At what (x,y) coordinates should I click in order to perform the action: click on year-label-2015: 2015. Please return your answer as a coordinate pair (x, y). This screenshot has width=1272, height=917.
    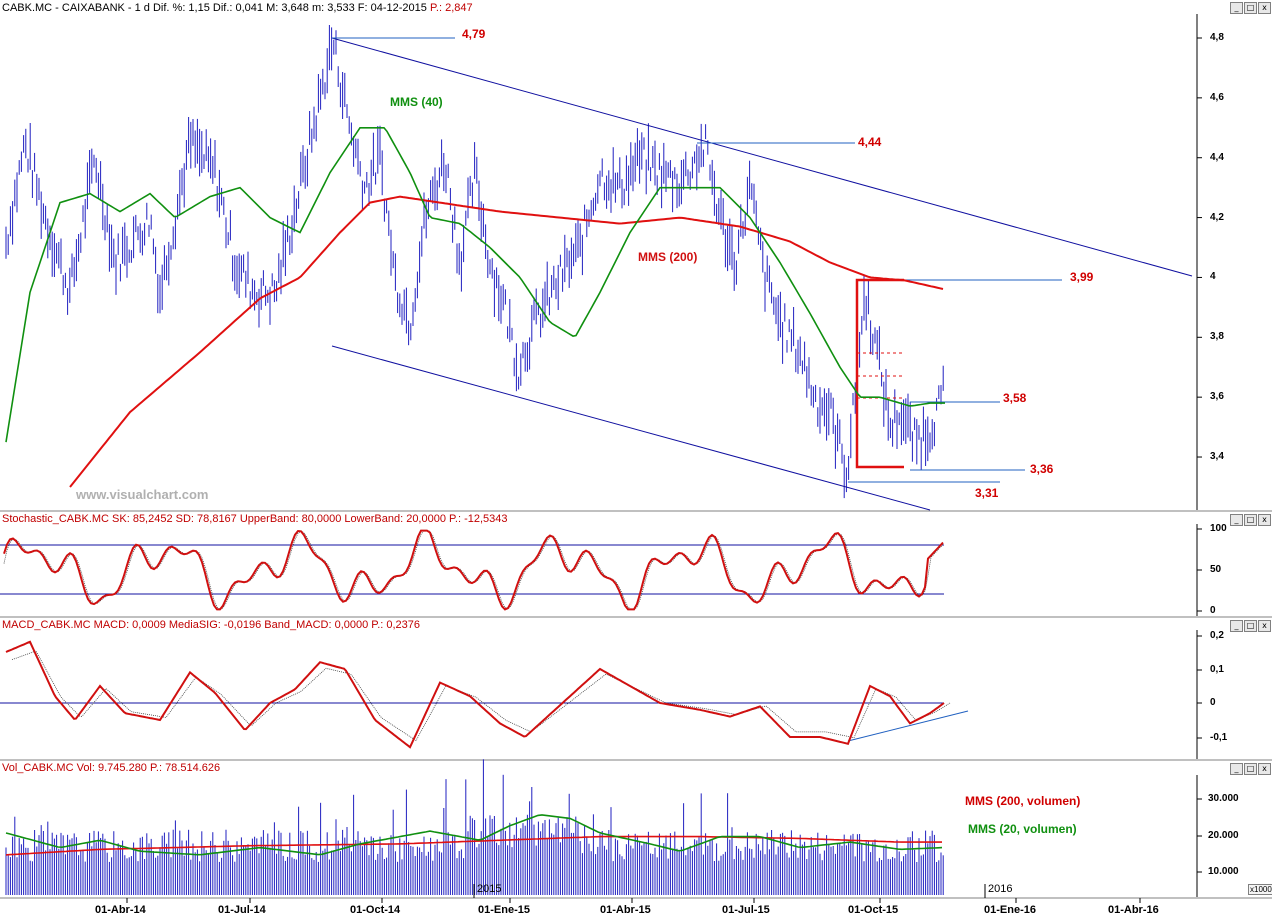
    Looking at the image, I should click on (489, 889).